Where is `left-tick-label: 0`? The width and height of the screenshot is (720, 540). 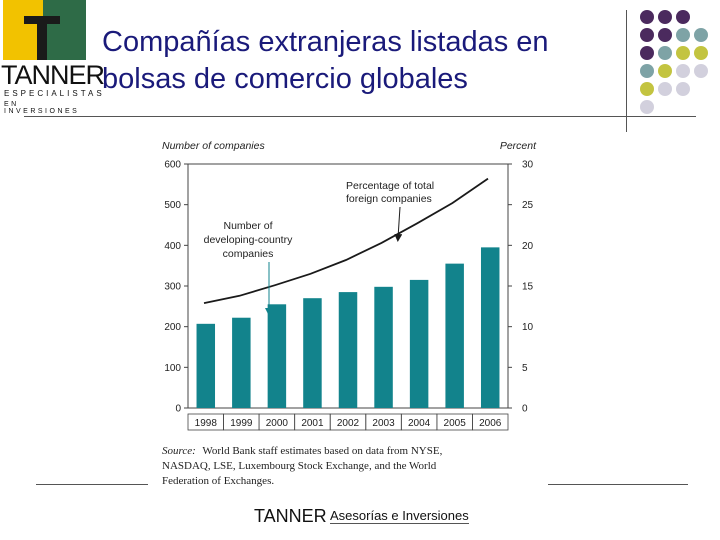 left-tick-label: 0 is located at coordinates (178, 409).